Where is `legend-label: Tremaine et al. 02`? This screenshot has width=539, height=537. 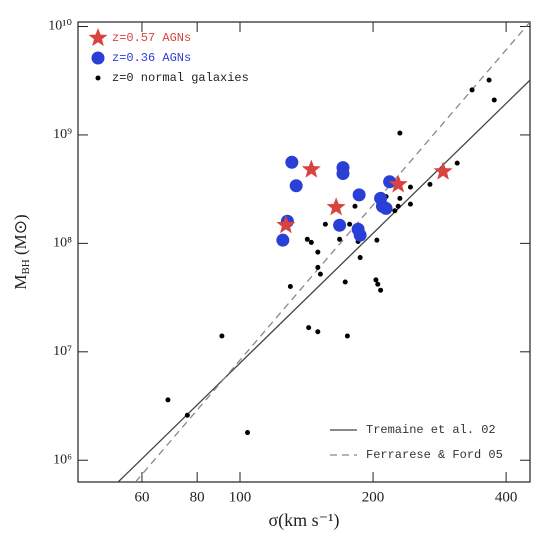
legend-label: Tremaine et al. 02 is located at coordinates (431, 430).